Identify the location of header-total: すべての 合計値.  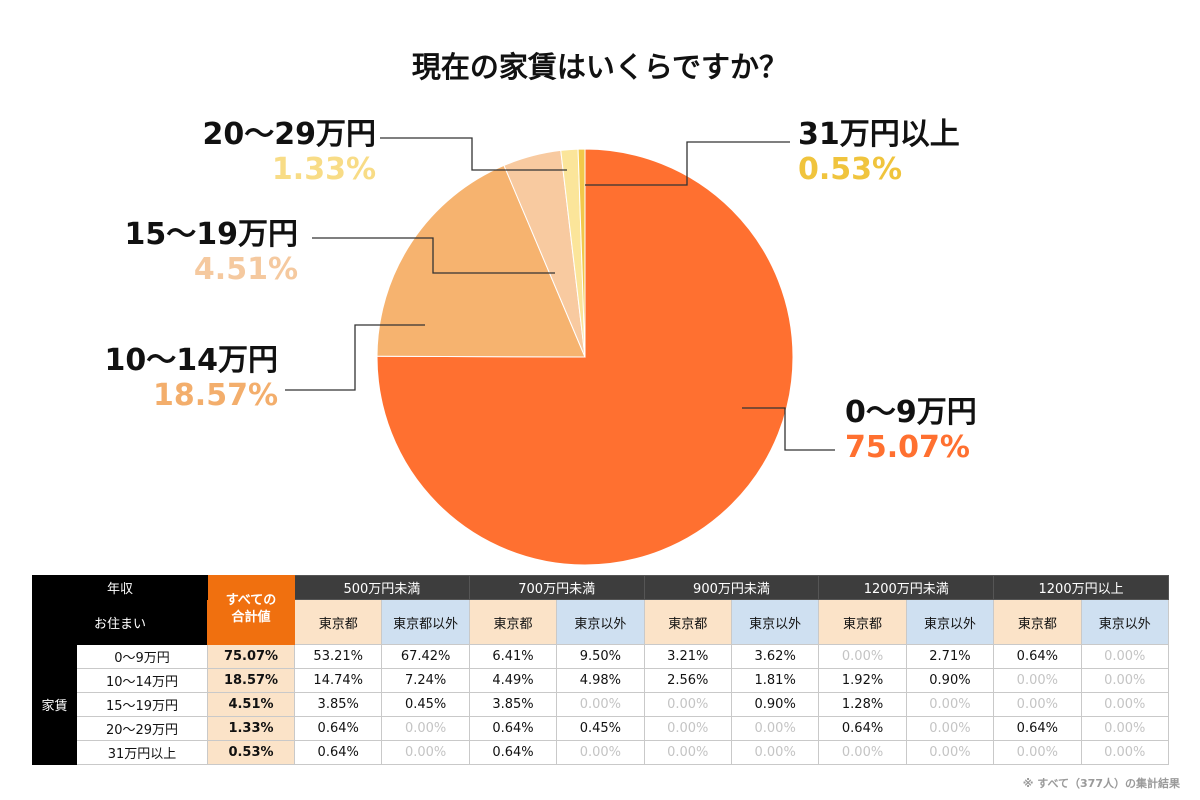
(251, 610).